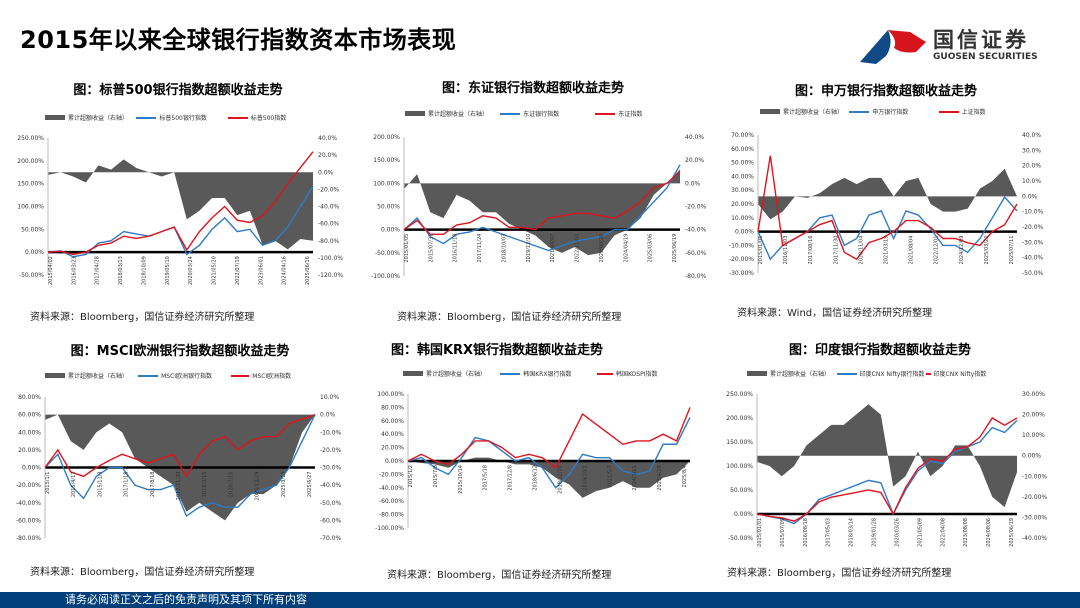 The width and height of the screenshot is (1080, 608). I want to click on legend-label: 标普500银行指数, so click(183, 118).